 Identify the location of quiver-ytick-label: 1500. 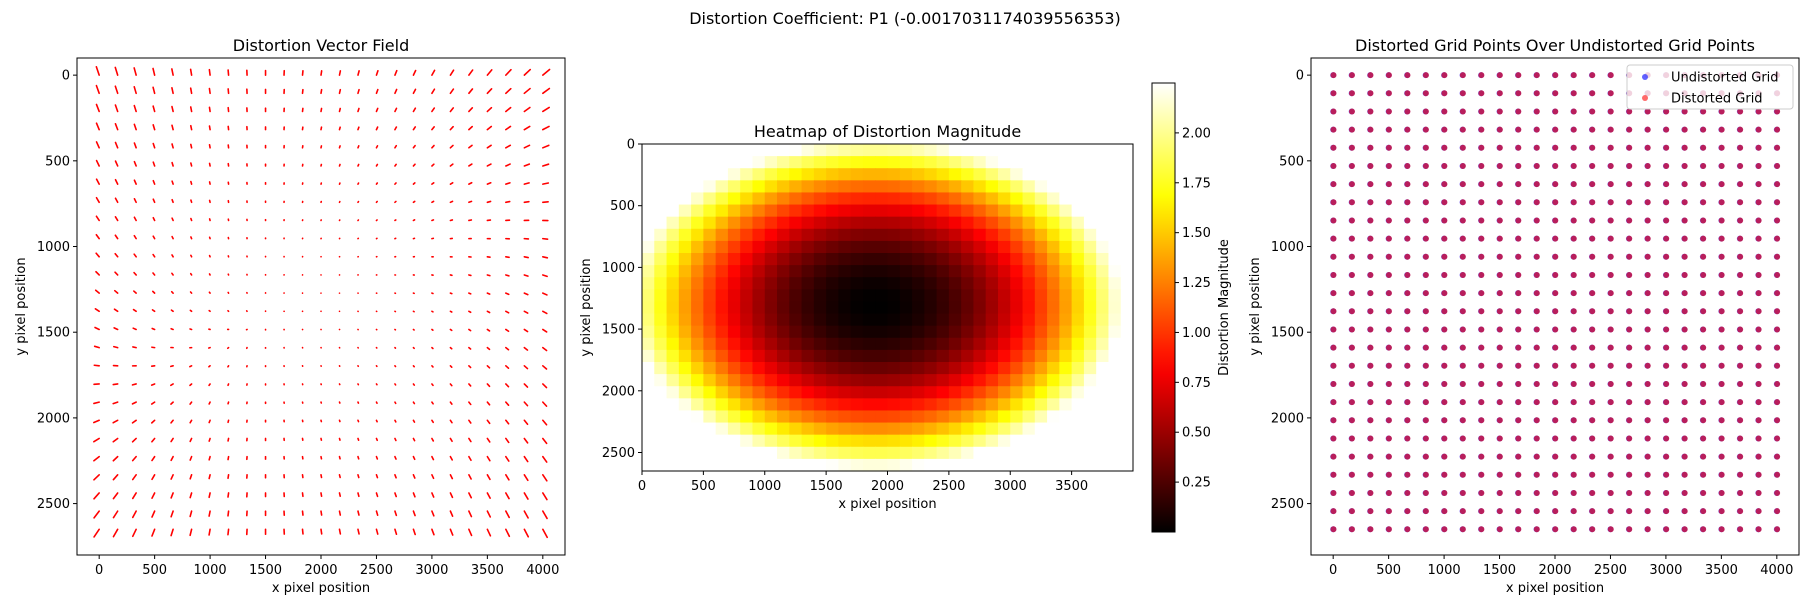
(53, 333).